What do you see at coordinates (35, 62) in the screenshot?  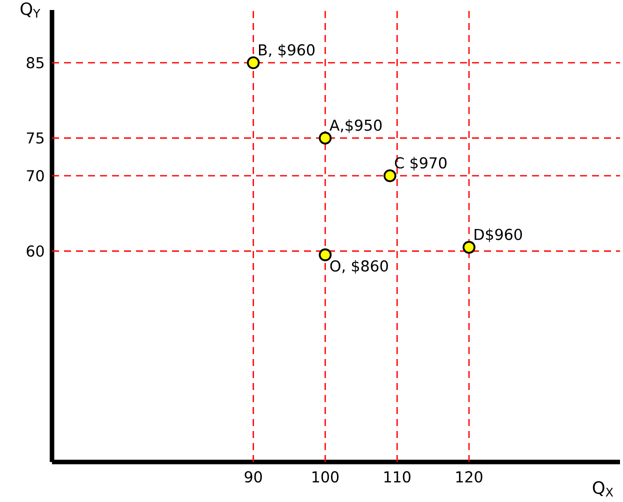 I see `y-tick-label: 85` at bounding box center [35, 62].